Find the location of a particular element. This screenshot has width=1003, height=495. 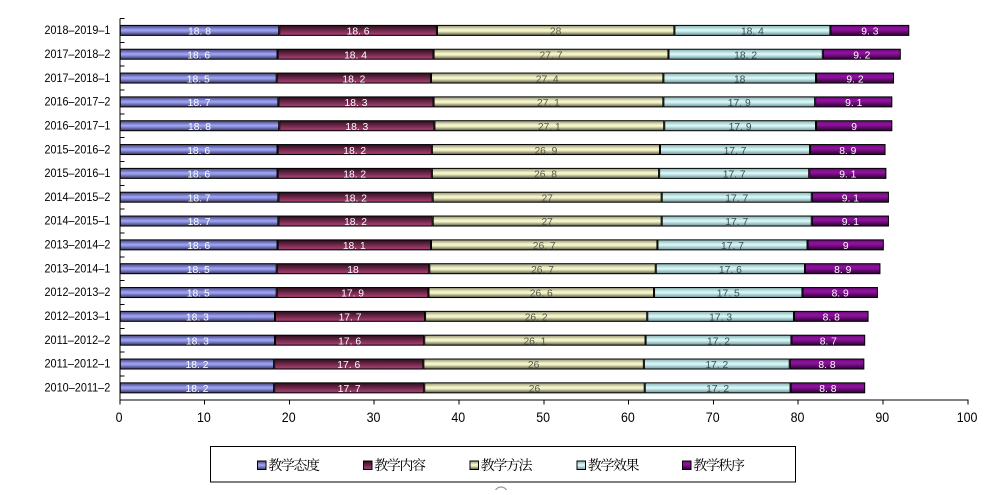

svg-text: 0 is located at coordinates (119, 417).